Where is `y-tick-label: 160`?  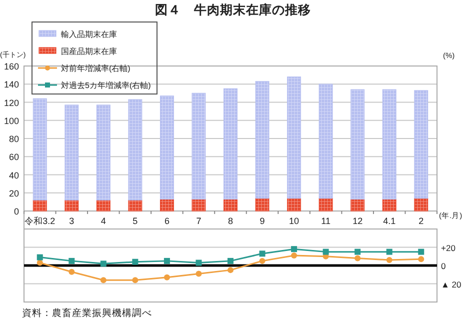 y-tick-label: 160 is located at coordinates (11, 67).